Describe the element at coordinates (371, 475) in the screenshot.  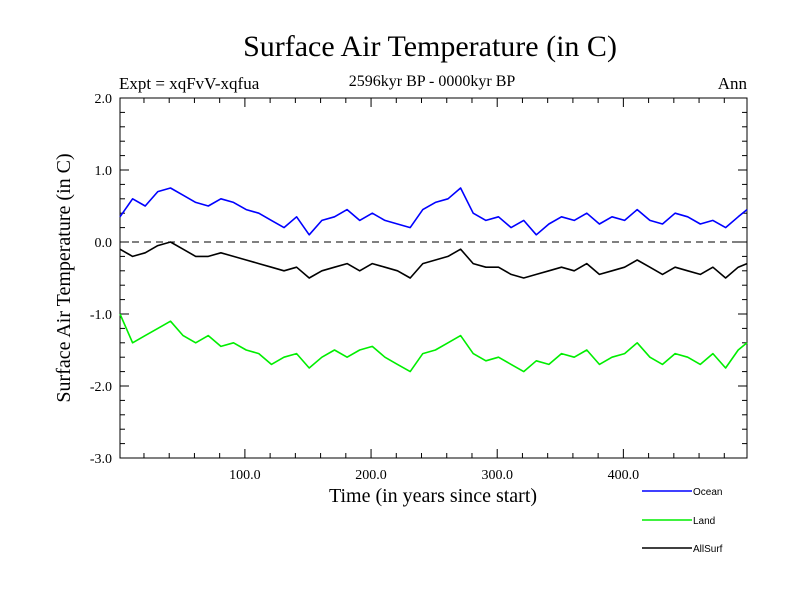
I see `x-tick-label: 200.0` at that location.